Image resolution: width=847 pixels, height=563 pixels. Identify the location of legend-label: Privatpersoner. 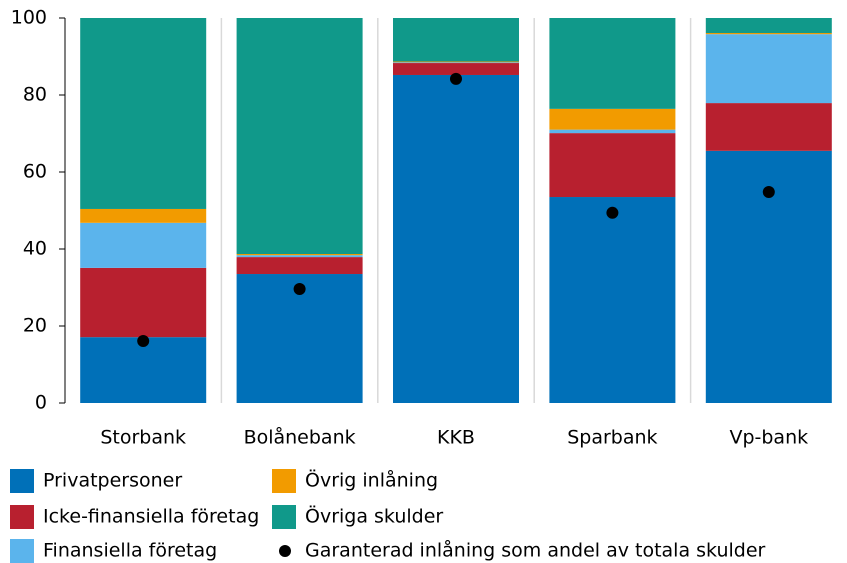
(112, 481).